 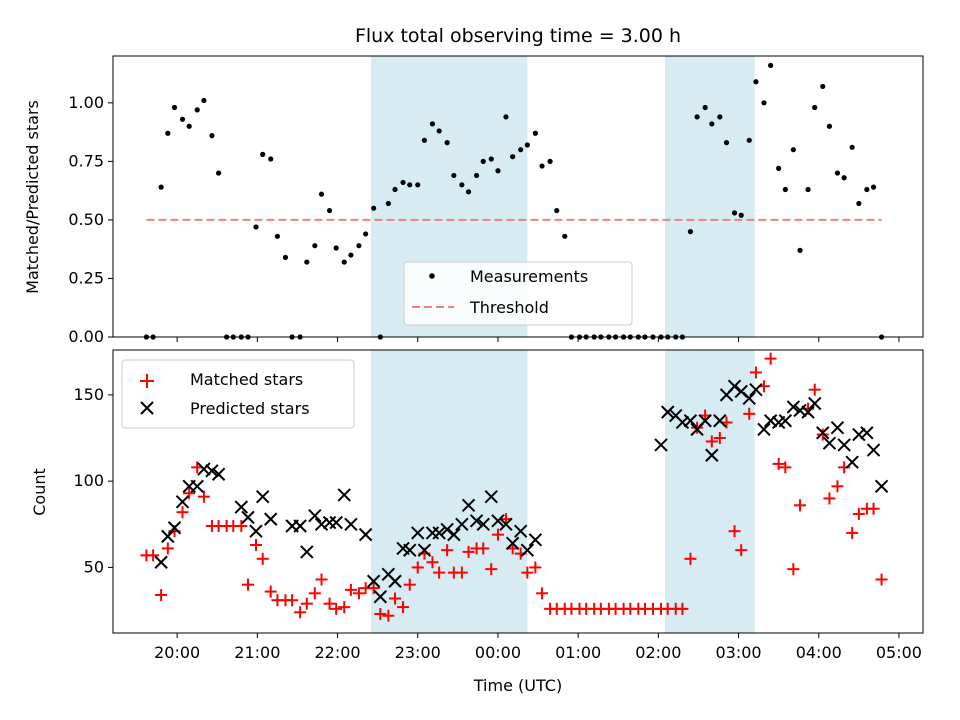 What do you see at coordinates (518, 36) in the screenshot?
I see `chart-title: Flux total observing time = 3.00 h` at bounding box center [518, 36].